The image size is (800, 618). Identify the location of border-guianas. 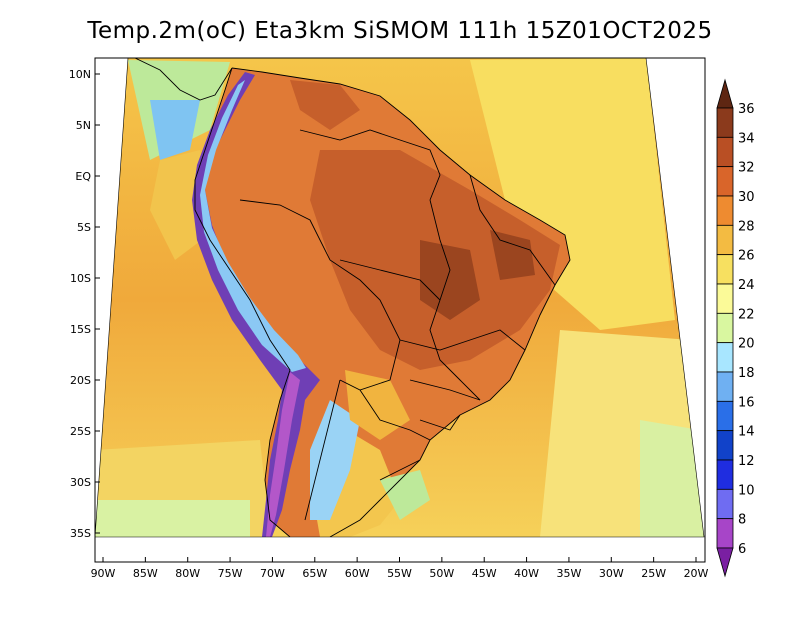
(370, 165).